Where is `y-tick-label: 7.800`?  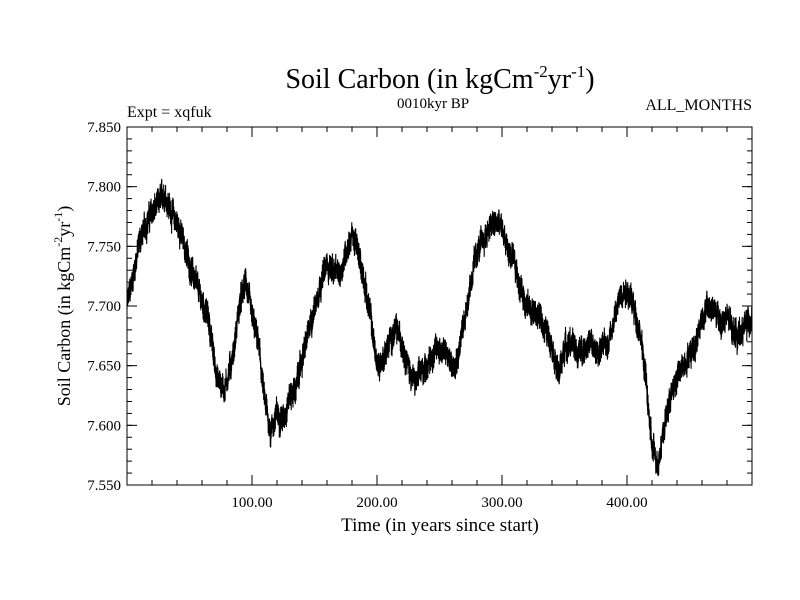
y-tick-label: 7.800 is located at coordinates (104, 188).